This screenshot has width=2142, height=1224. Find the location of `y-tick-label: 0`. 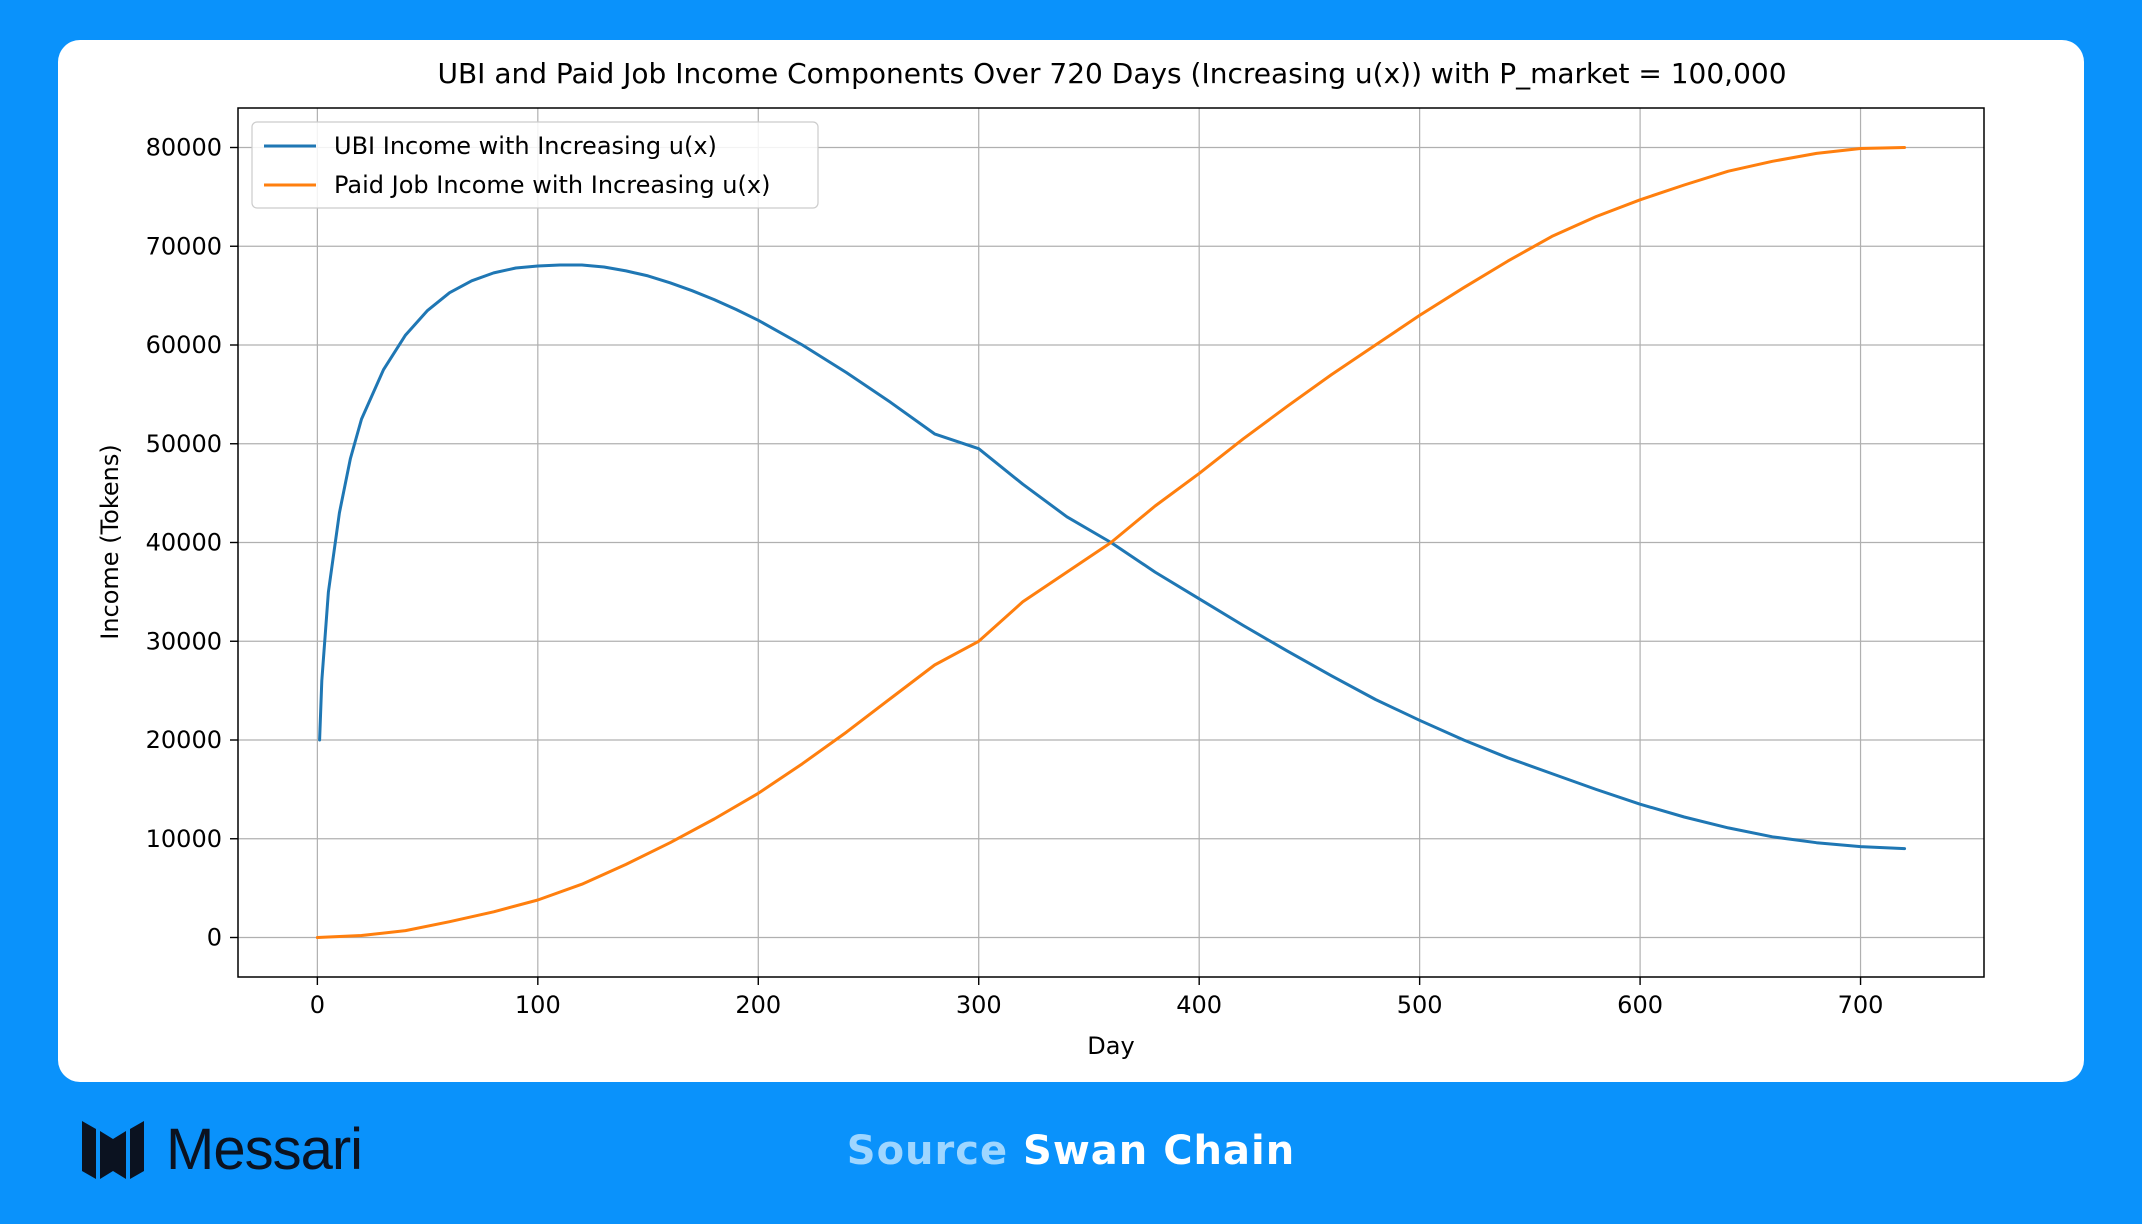

y-tick-label: 0 is located at coordinates (214, 938).